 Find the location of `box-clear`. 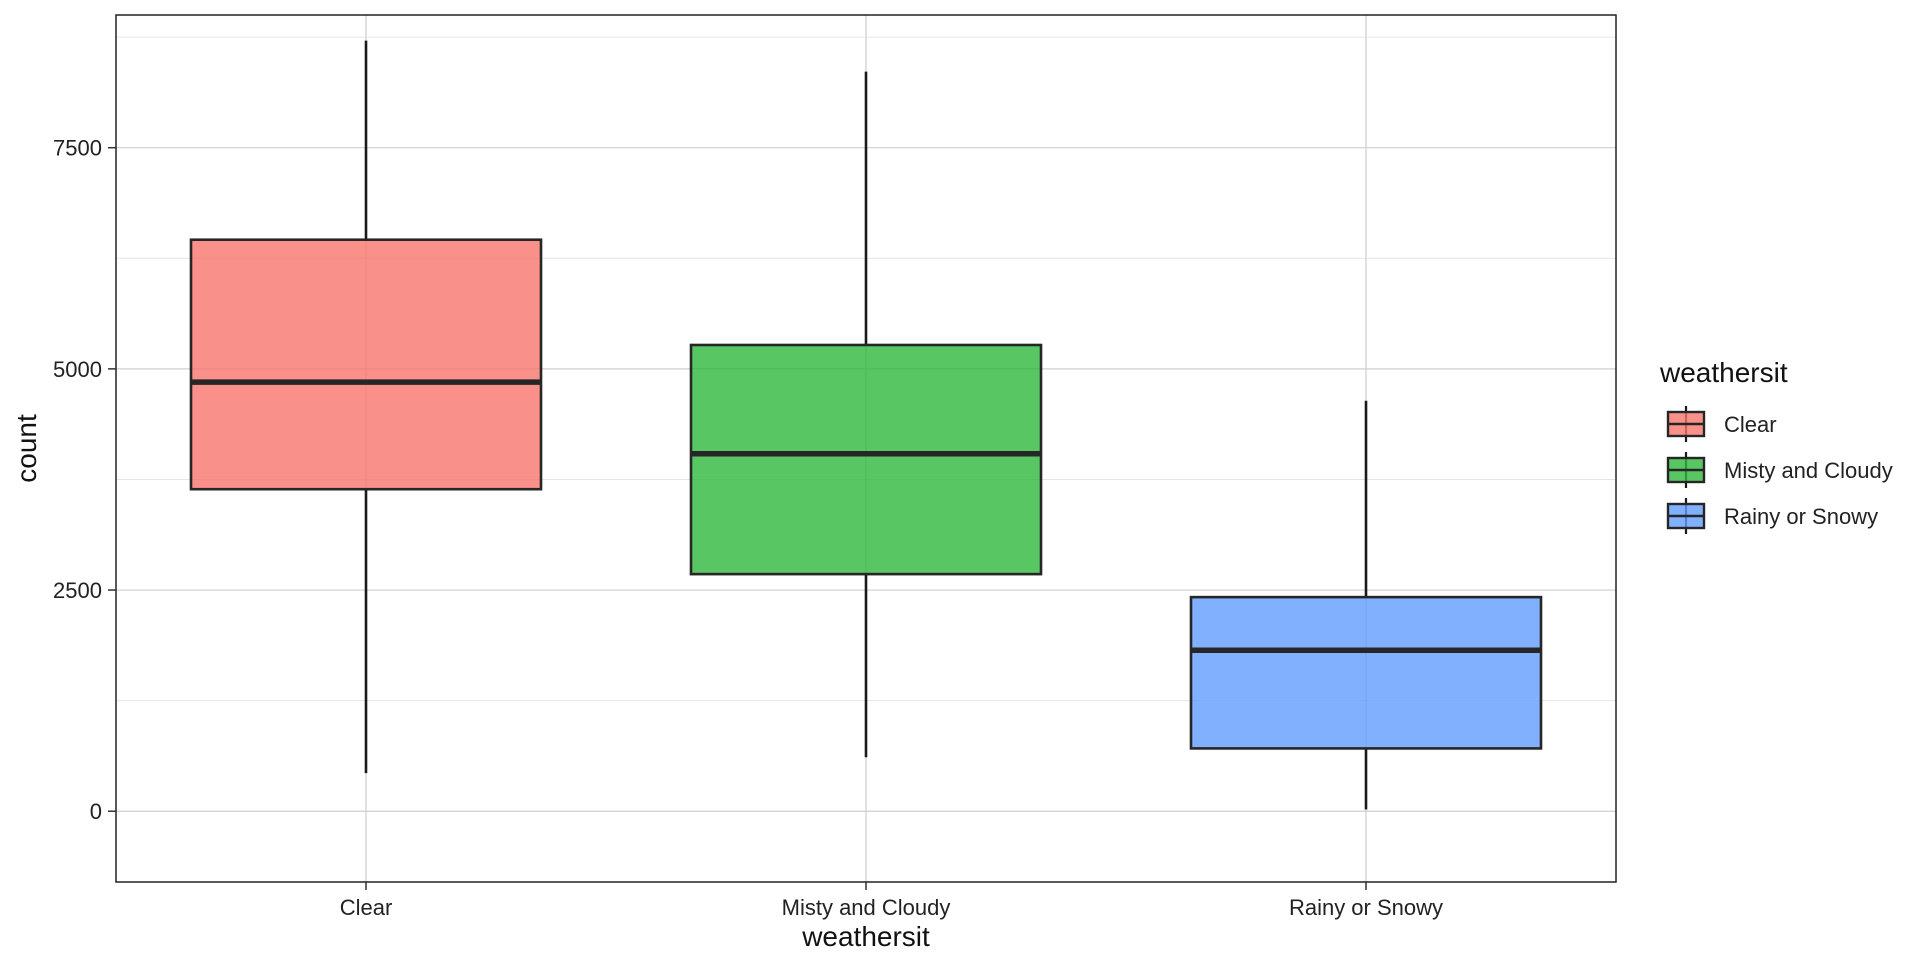

box-clear is located at coordinates (366, 407).